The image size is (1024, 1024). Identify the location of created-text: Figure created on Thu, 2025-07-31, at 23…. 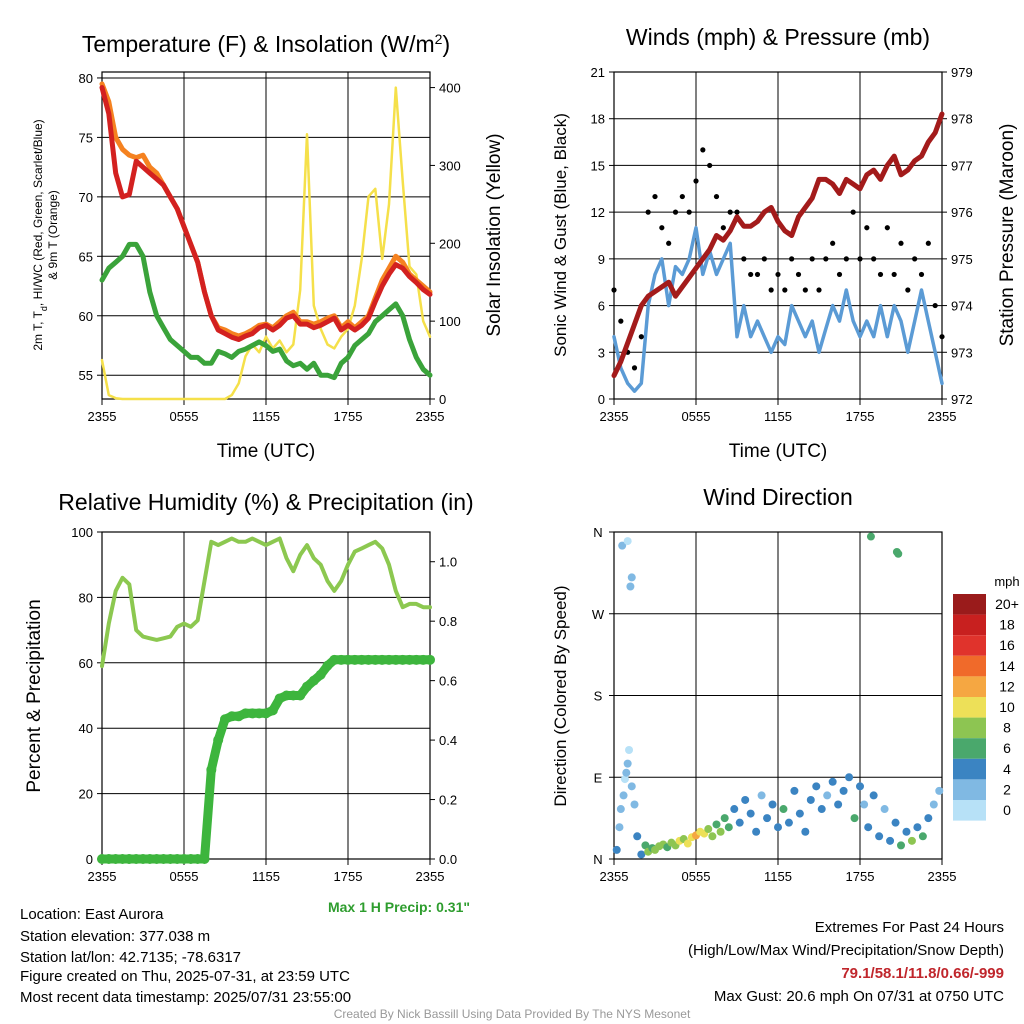
(185, 976).